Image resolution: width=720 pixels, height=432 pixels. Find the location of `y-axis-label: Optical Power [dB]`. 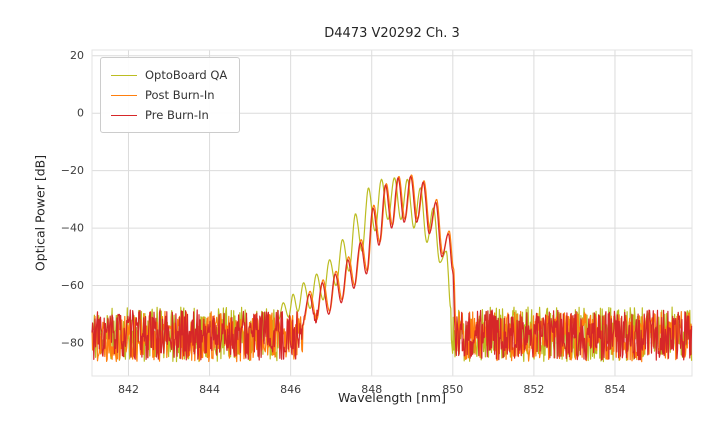

y-axis-label: Optical Power [dB] is located at coordinates (40, 213).